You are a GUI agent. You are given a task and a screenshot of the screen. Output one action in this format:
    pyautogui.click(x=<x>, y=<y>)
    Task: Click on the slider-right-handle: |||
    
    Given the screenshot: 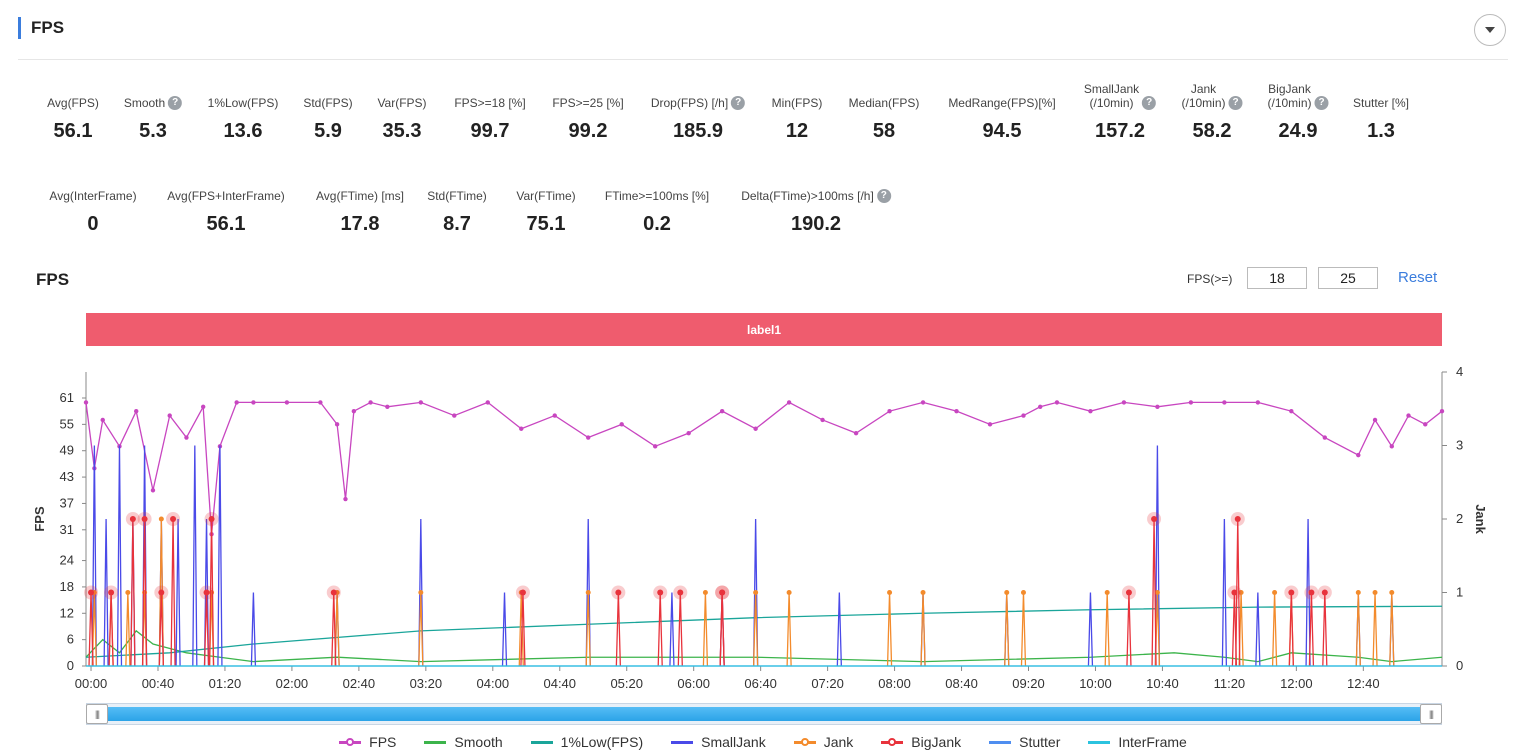 What is the action you would take?
    pyautogui.click(x=1431, y=714)
    